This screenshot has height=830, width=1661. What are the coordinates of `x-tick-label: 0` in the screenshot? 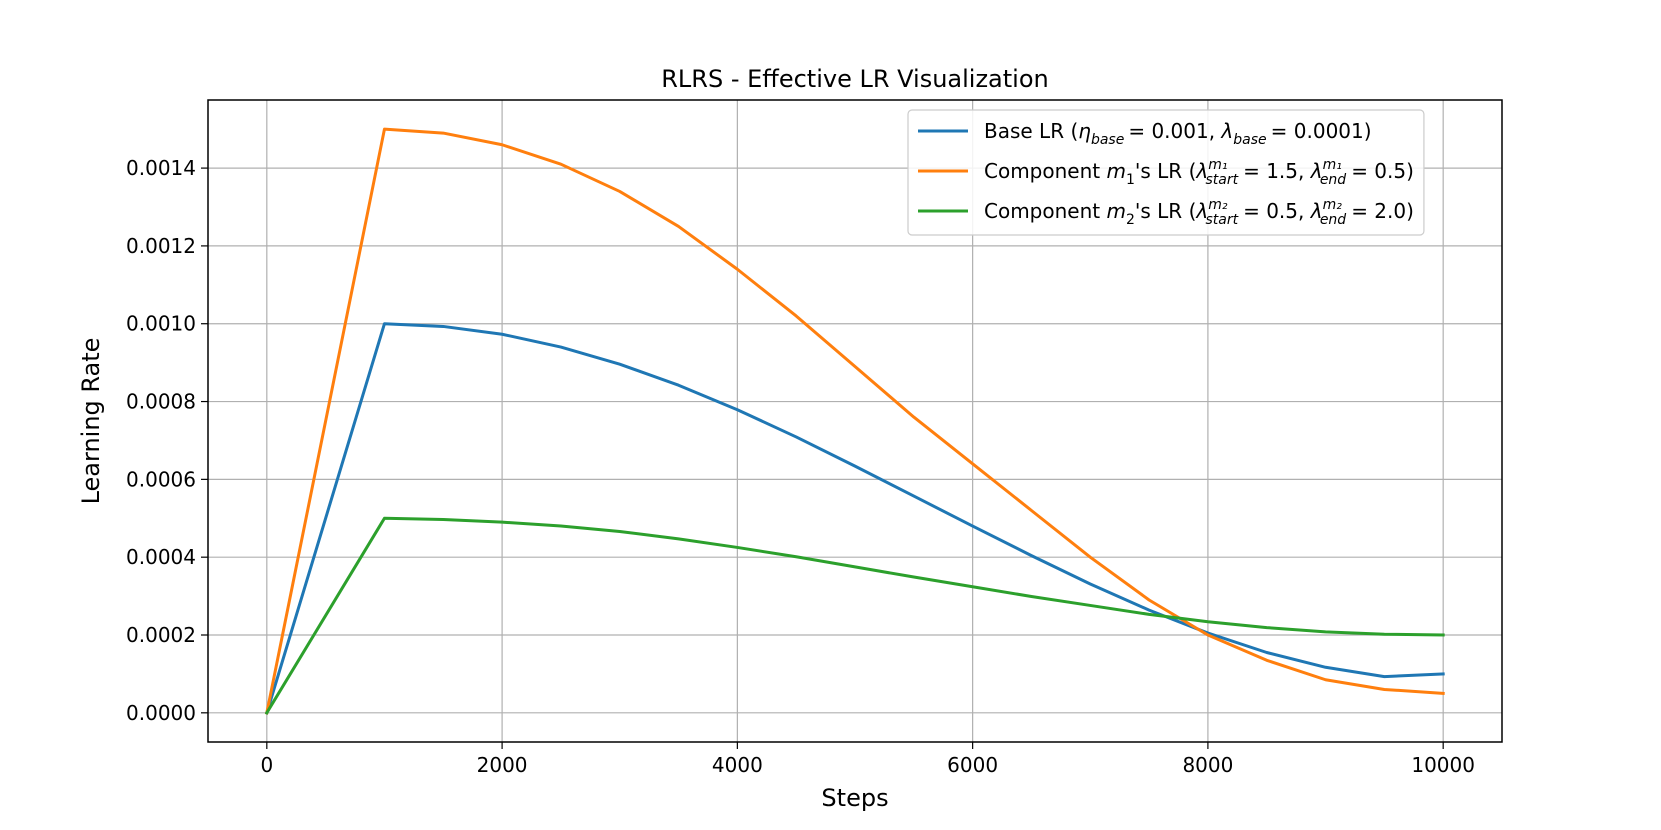 It's located at (266, 765).